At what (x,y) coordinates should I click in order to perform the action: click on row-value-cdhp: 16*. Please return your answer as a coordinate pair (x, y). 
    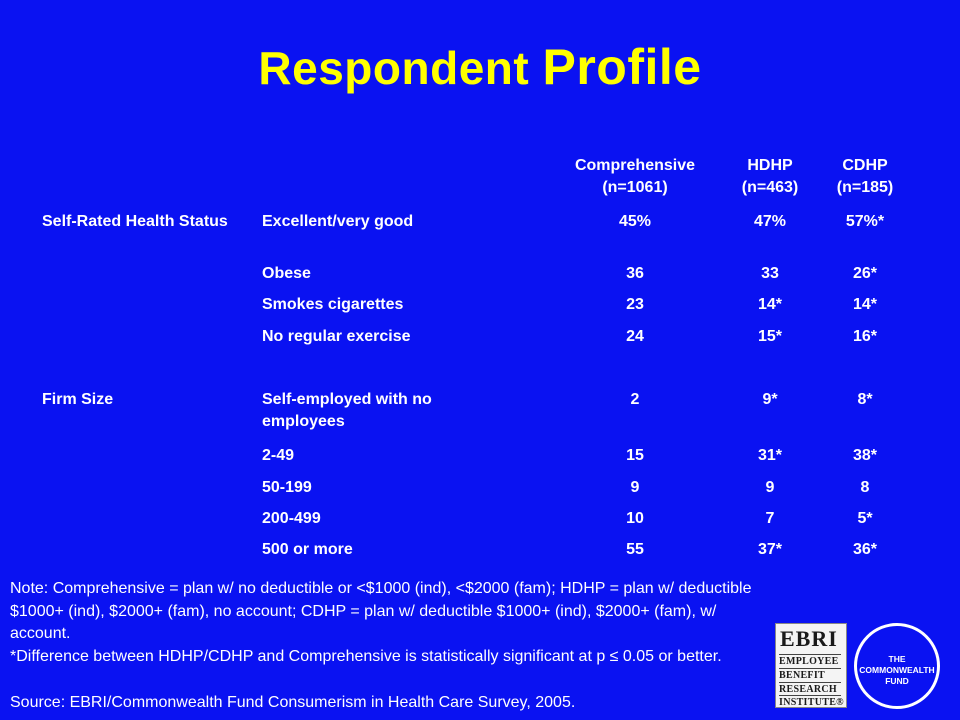
    Looking at the image, I should click on (865, 336).